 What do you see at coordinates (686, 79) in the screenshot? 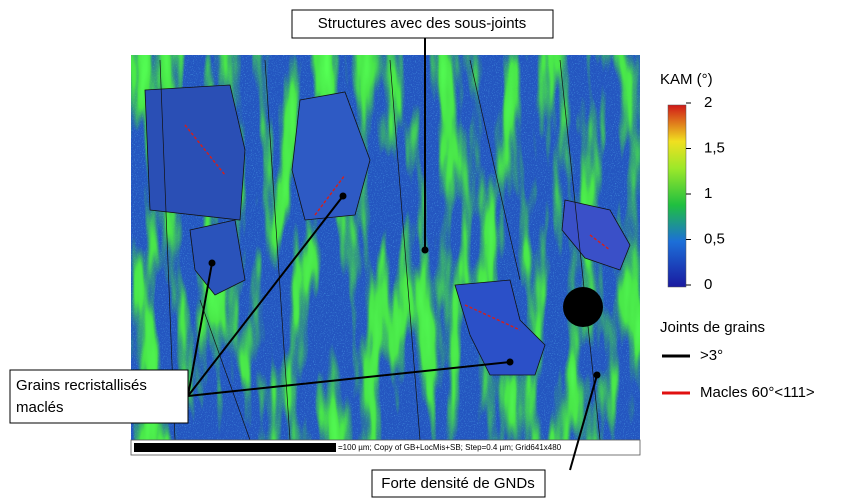
I see `colorbar-title: KAM (°)` at bounding box center [686, 79].